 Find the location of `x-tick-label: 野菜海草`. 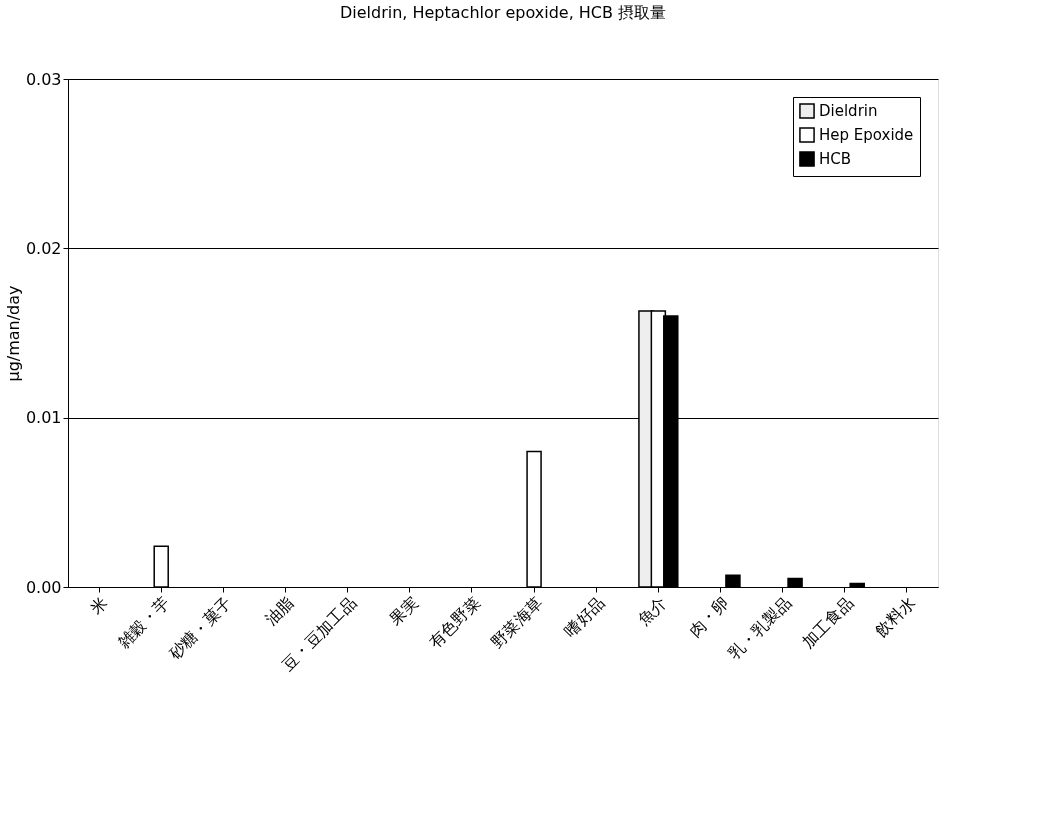

x-tick-label: 野菜海草 is located at coordinates (517, 622).